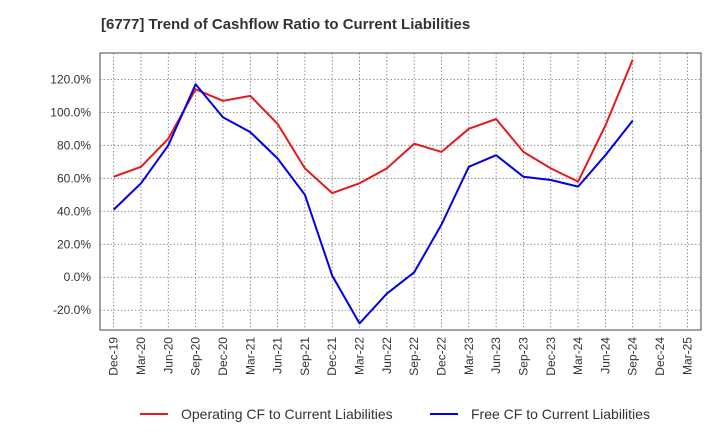 This screenshot has height=440, width=720. I want to click on x-tick-label: Sep-21, so click(305, 356).